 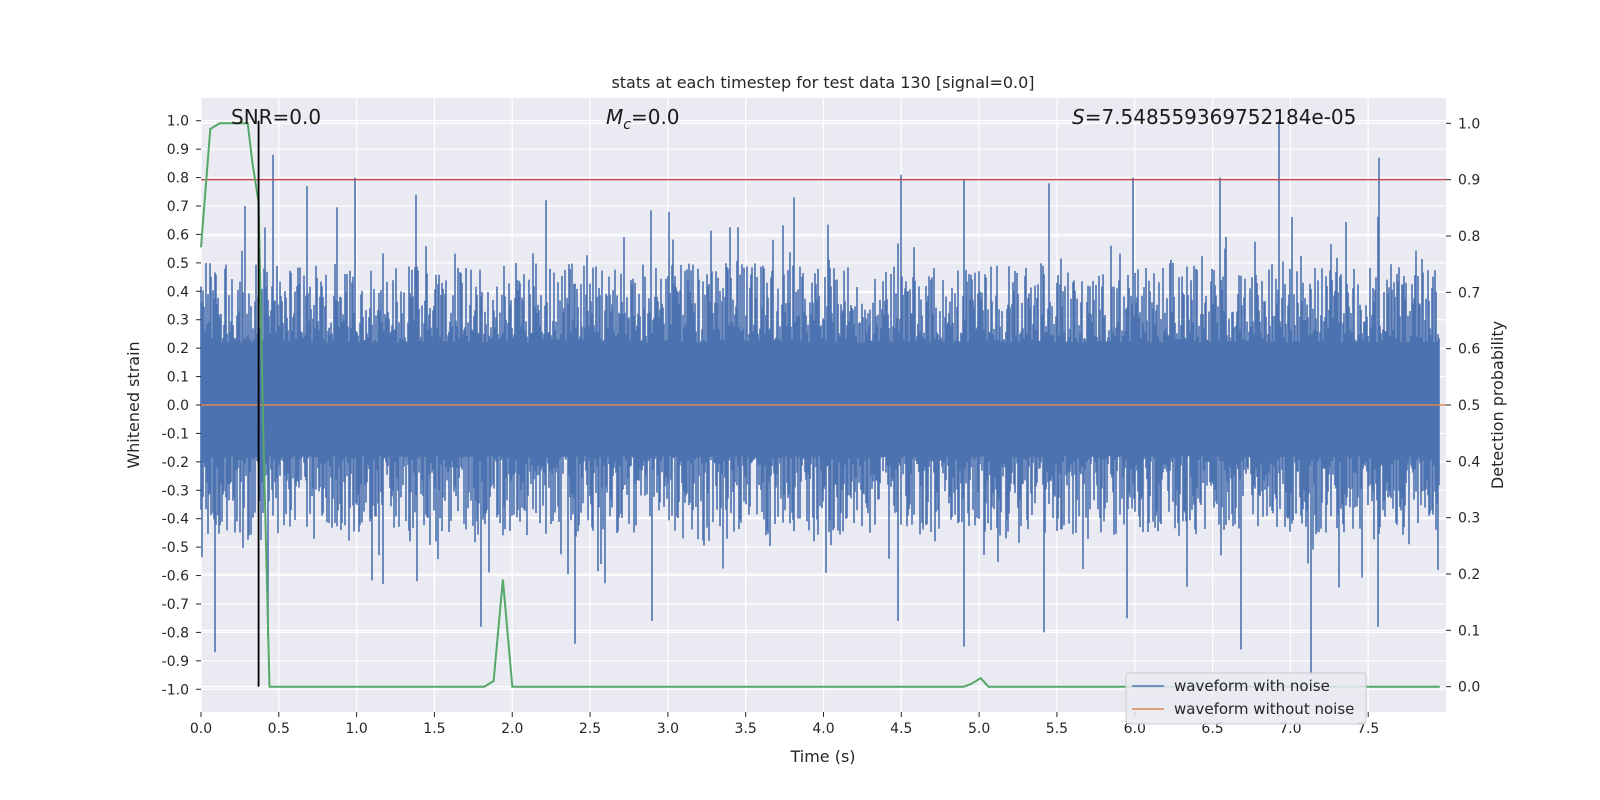 What do you see at coordinates (1212, 729) in the screenshot?
I see `x-tick-label: 6.5` at bounding box center [1212, 729].